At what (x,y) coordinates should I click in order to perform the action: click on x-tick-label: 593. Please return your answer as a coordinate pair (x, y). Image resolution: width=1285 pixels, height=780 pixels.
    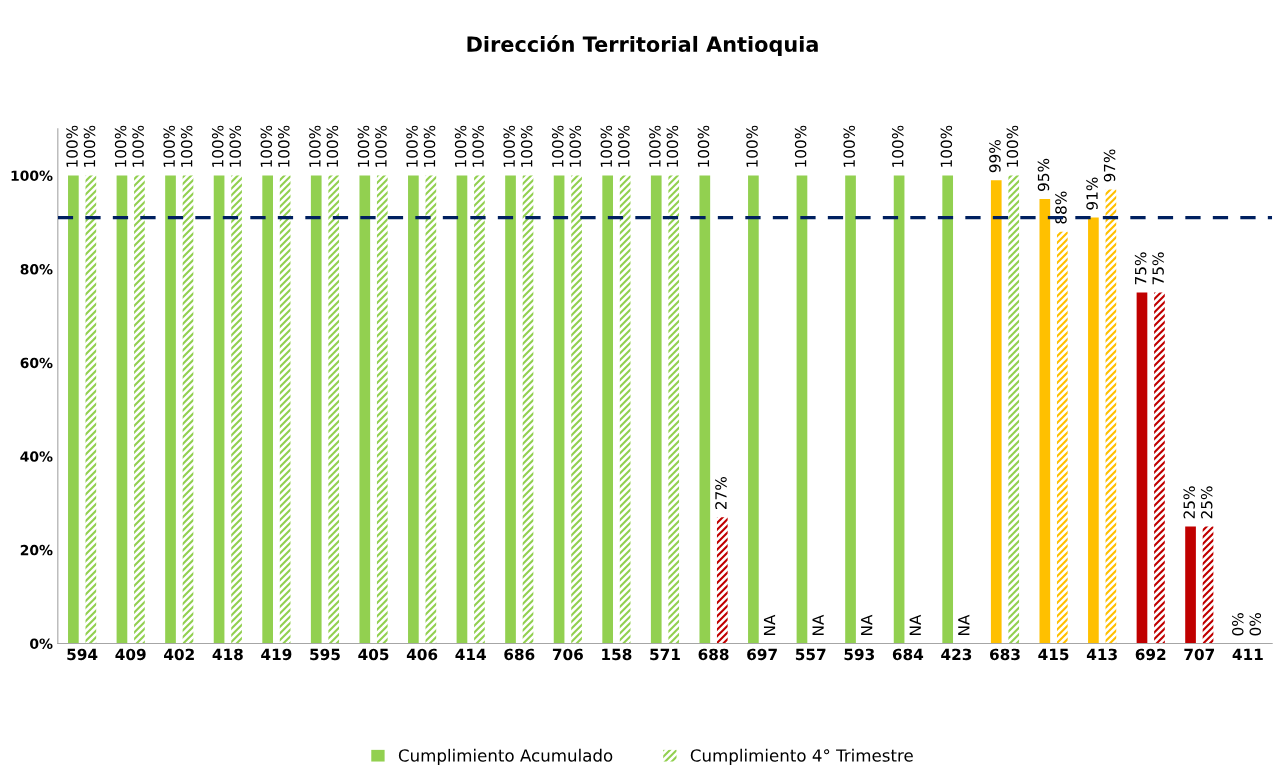
    Looking at the image, I should click on (859, 654).